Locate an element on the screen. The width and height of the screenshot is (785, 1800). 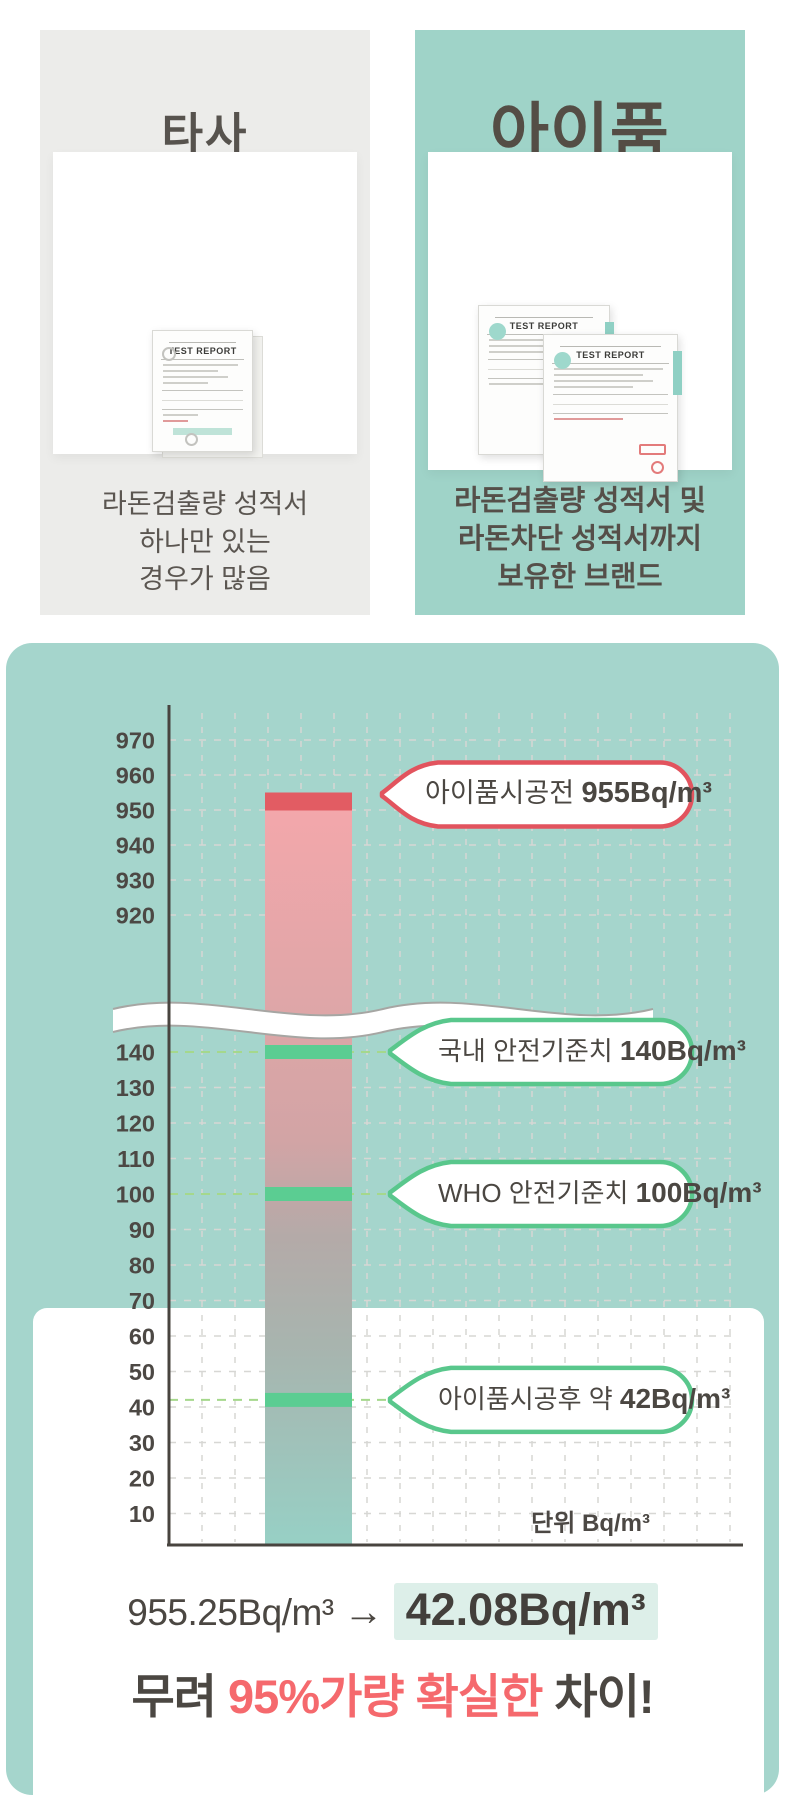
svg-text: 120 is located at coordinates (135, 1124).